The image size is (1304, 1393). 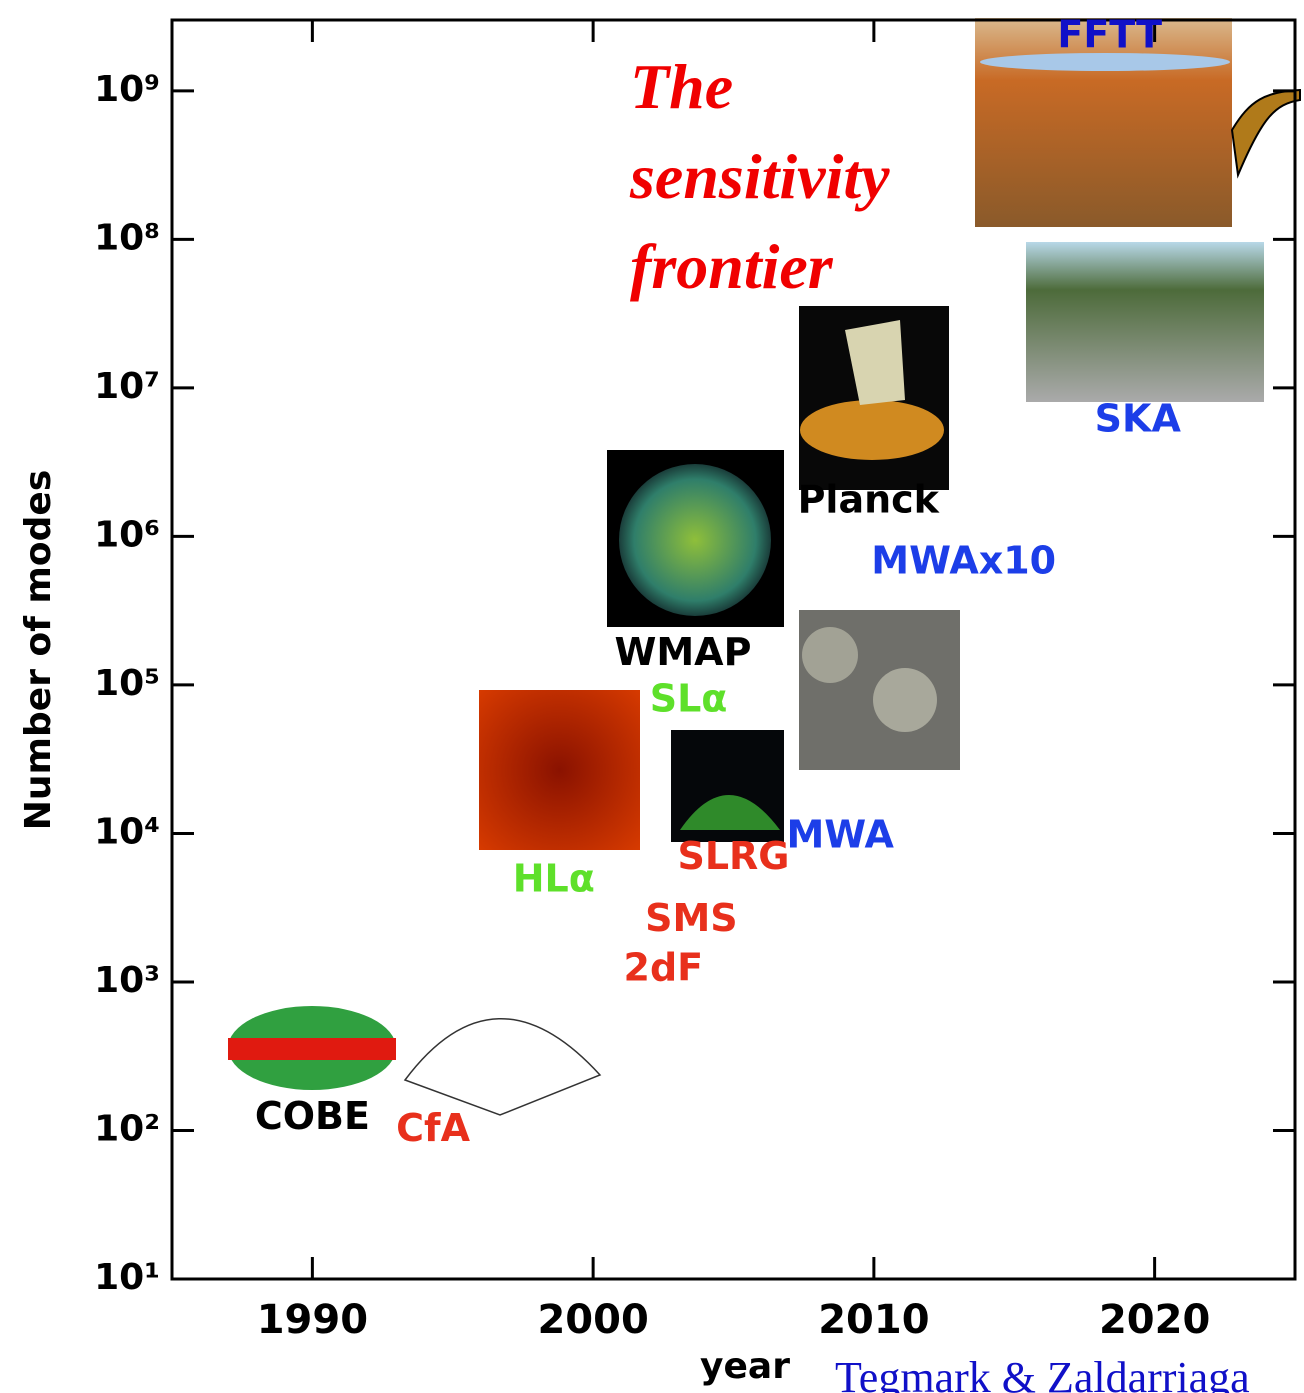 What do you see at coordinates (733, 856) in the screenshot?
I see `experiment-label: SLRG` at bounding box center [733, 856].